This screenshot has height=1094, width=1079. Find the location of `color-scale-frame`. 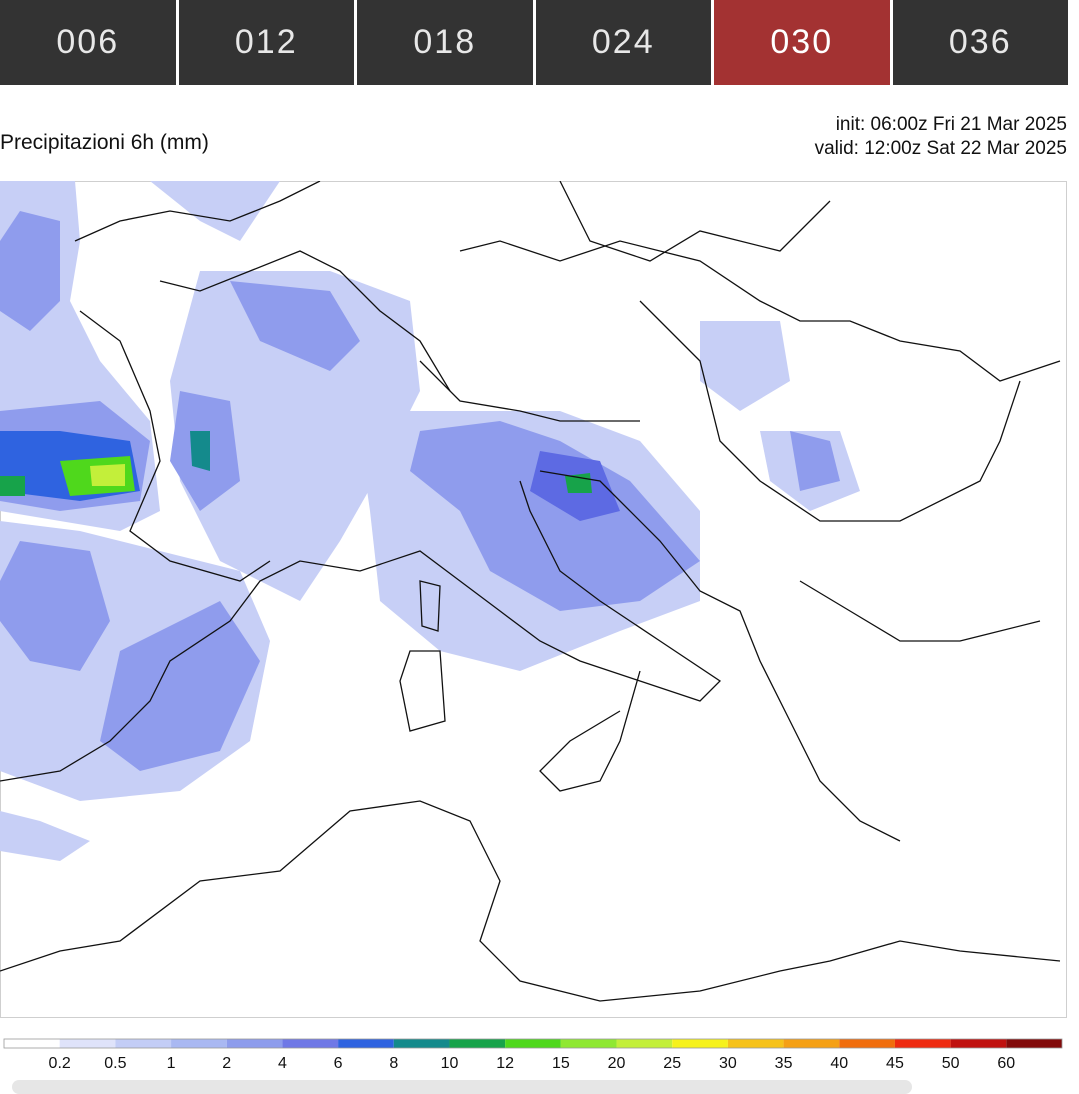

color-scale-frame is located at coordinates (533, 1043).